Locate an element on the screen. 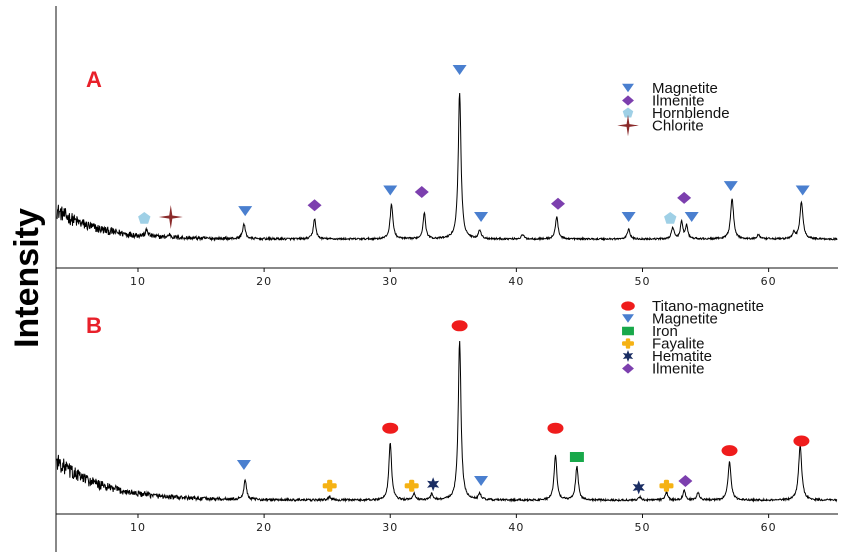 The height and width of the screenshot is (560, 845). chlorite-peak-marker is located at coordinates (170, 217).